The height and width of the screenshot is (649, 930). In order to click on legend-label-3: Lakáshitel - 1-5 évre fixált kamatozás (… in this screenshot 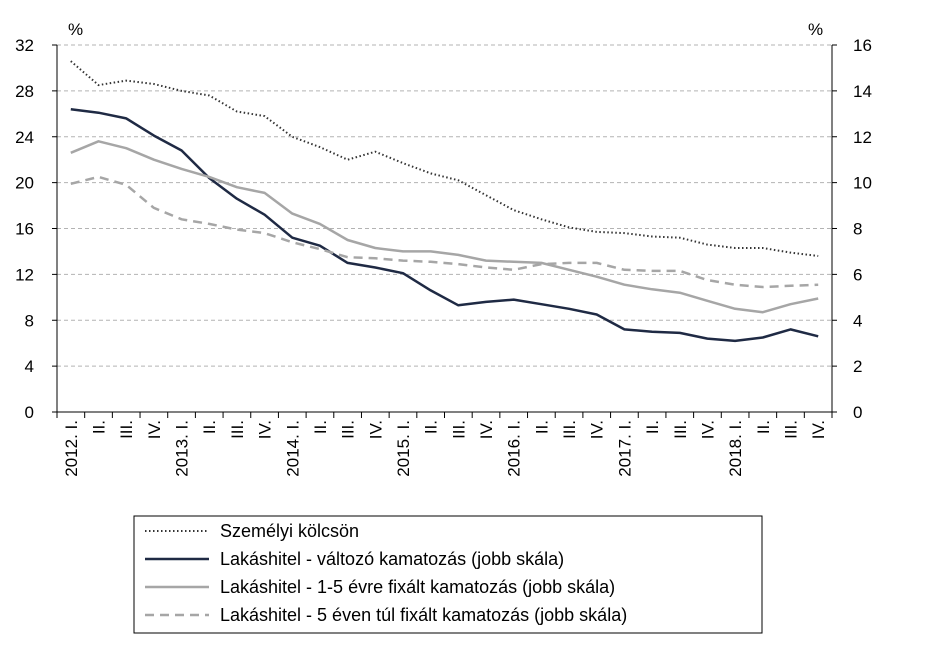, I will do `click(417, 587)`.